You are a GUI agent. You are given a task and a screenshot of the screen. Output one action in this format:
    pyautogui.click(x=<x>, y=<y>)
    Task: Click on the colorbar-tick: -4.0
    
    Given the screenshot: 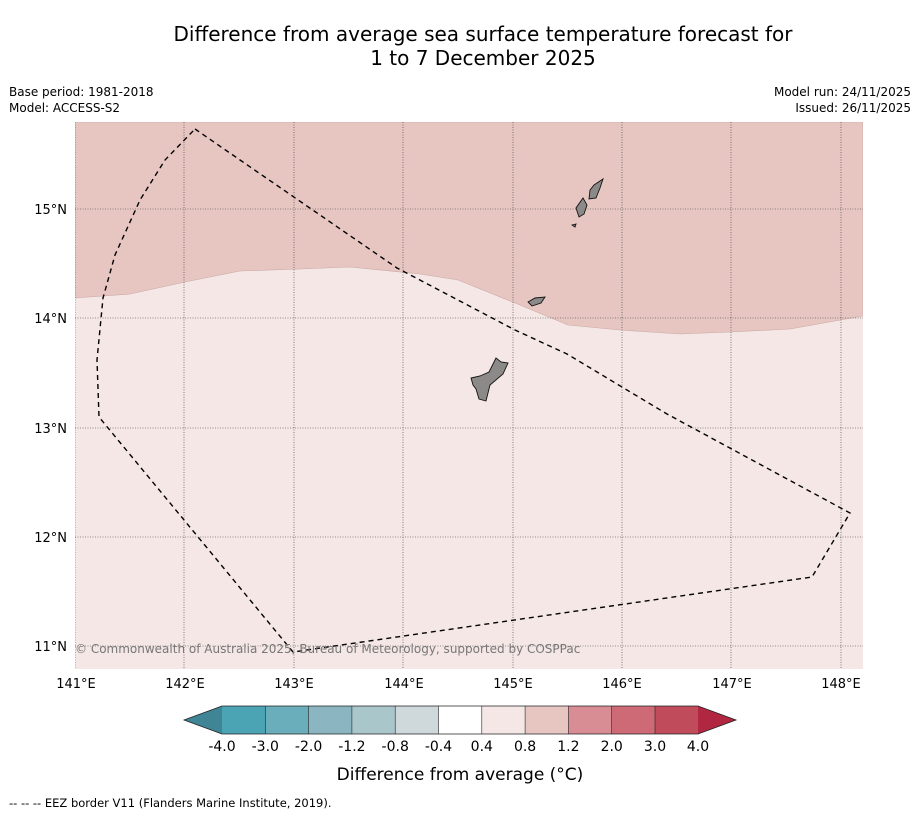 What is the action you would take?
    pyautogui.click(x=221, y=747)
    